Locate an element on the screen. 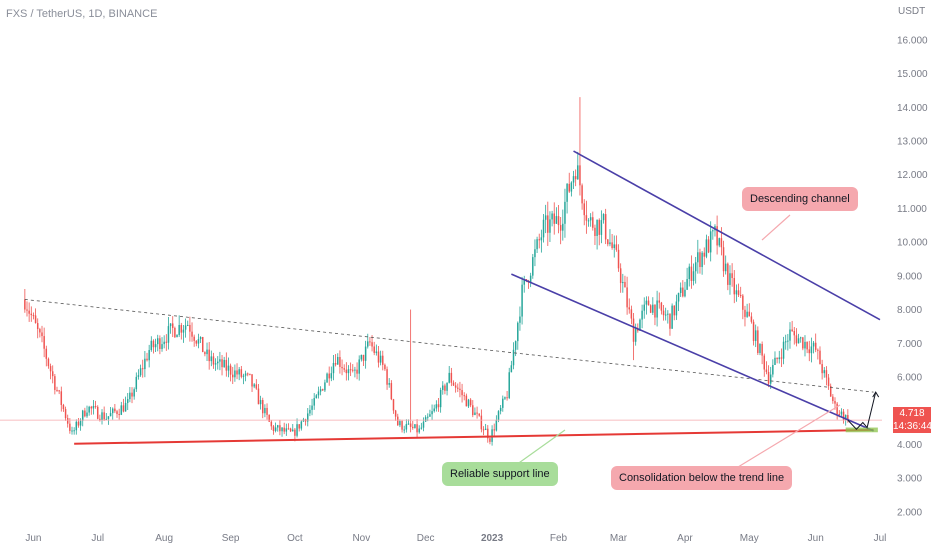  time-tick-label: Jun is located at coordinates (816, 538).